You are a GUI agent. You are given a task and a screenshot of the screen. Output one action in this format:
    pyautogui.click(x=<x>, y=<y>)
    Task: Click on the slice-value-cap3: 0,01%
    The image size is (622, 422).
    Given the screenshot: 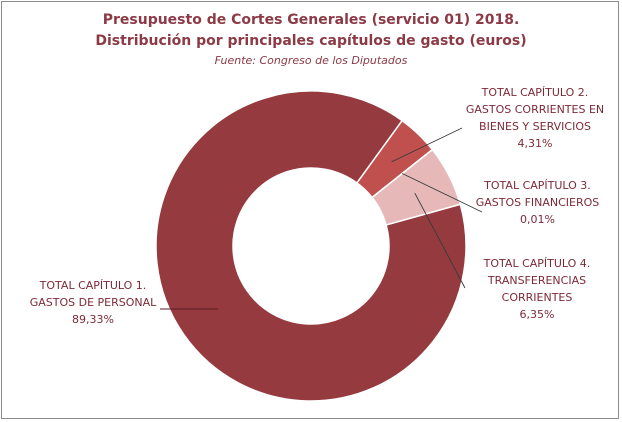 What is the action you would take?
    pyautogui.click(x=537, y=219)
    